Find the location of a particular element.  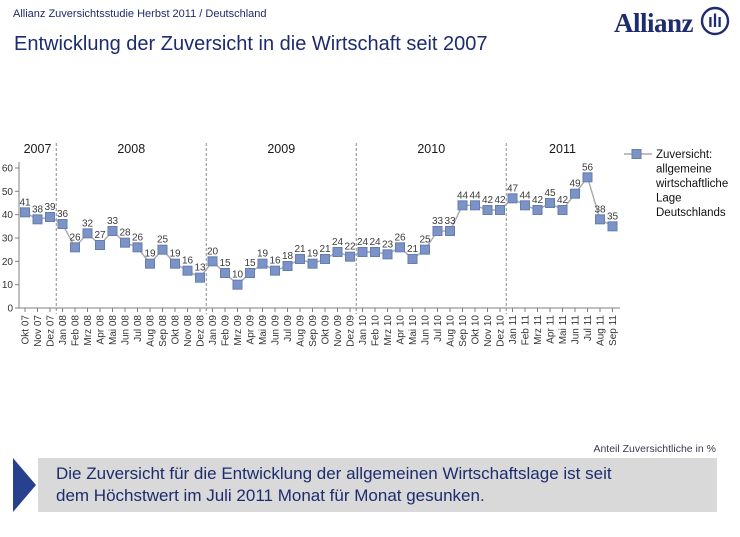

data-point-label: 49 is located at coordinates (575, 184).